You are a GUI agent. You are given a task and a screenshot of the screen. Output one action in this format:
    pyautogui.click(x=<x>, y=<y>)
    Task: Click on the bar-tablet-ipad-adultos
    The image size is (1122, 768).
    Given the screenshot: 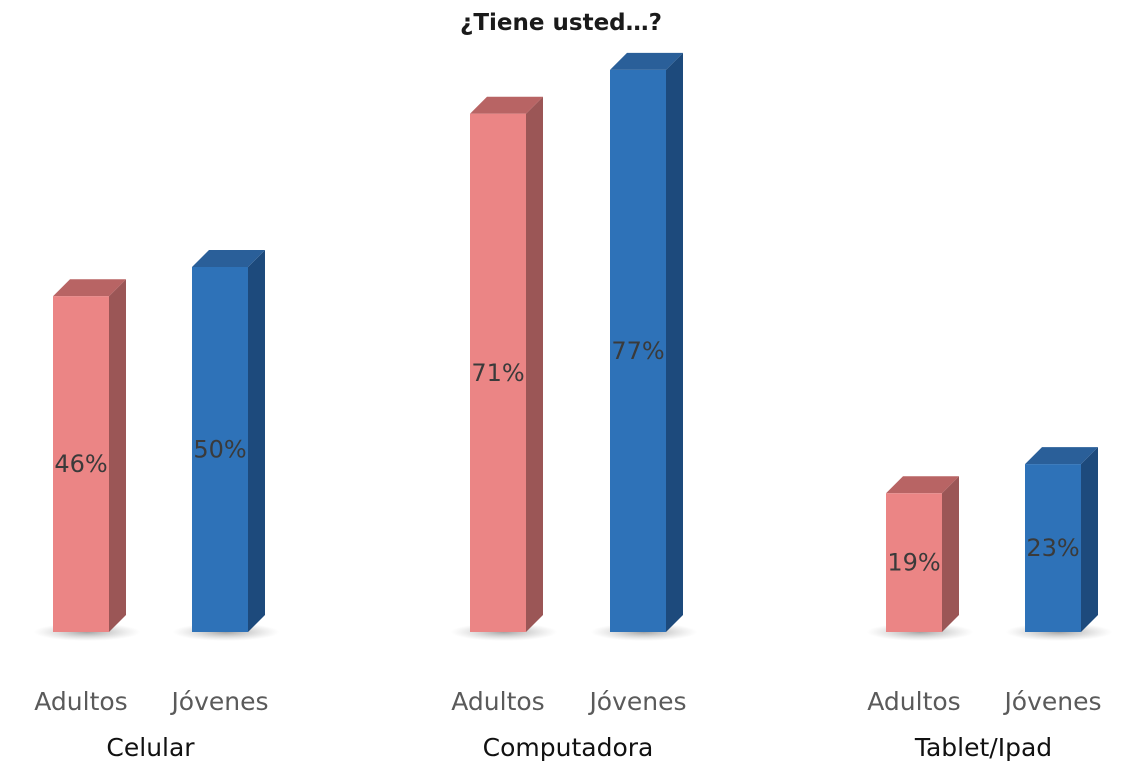 What is the action you would take?
    pyautogui.click(x=920, y=558)
    